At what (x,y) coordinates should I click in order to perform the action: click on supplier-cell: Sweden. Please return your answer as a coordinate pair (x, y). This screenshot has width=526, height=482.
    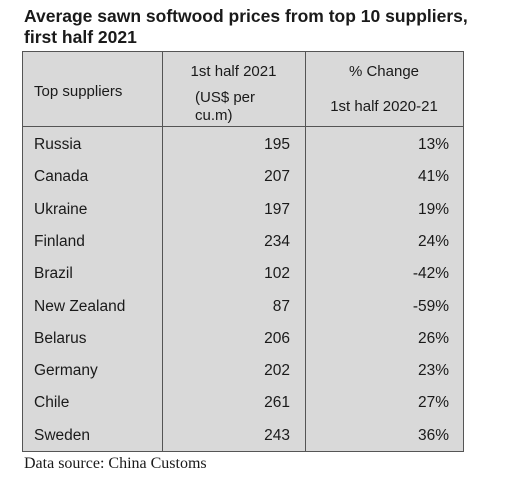
    Looking at the image, I should click on (62, 435).